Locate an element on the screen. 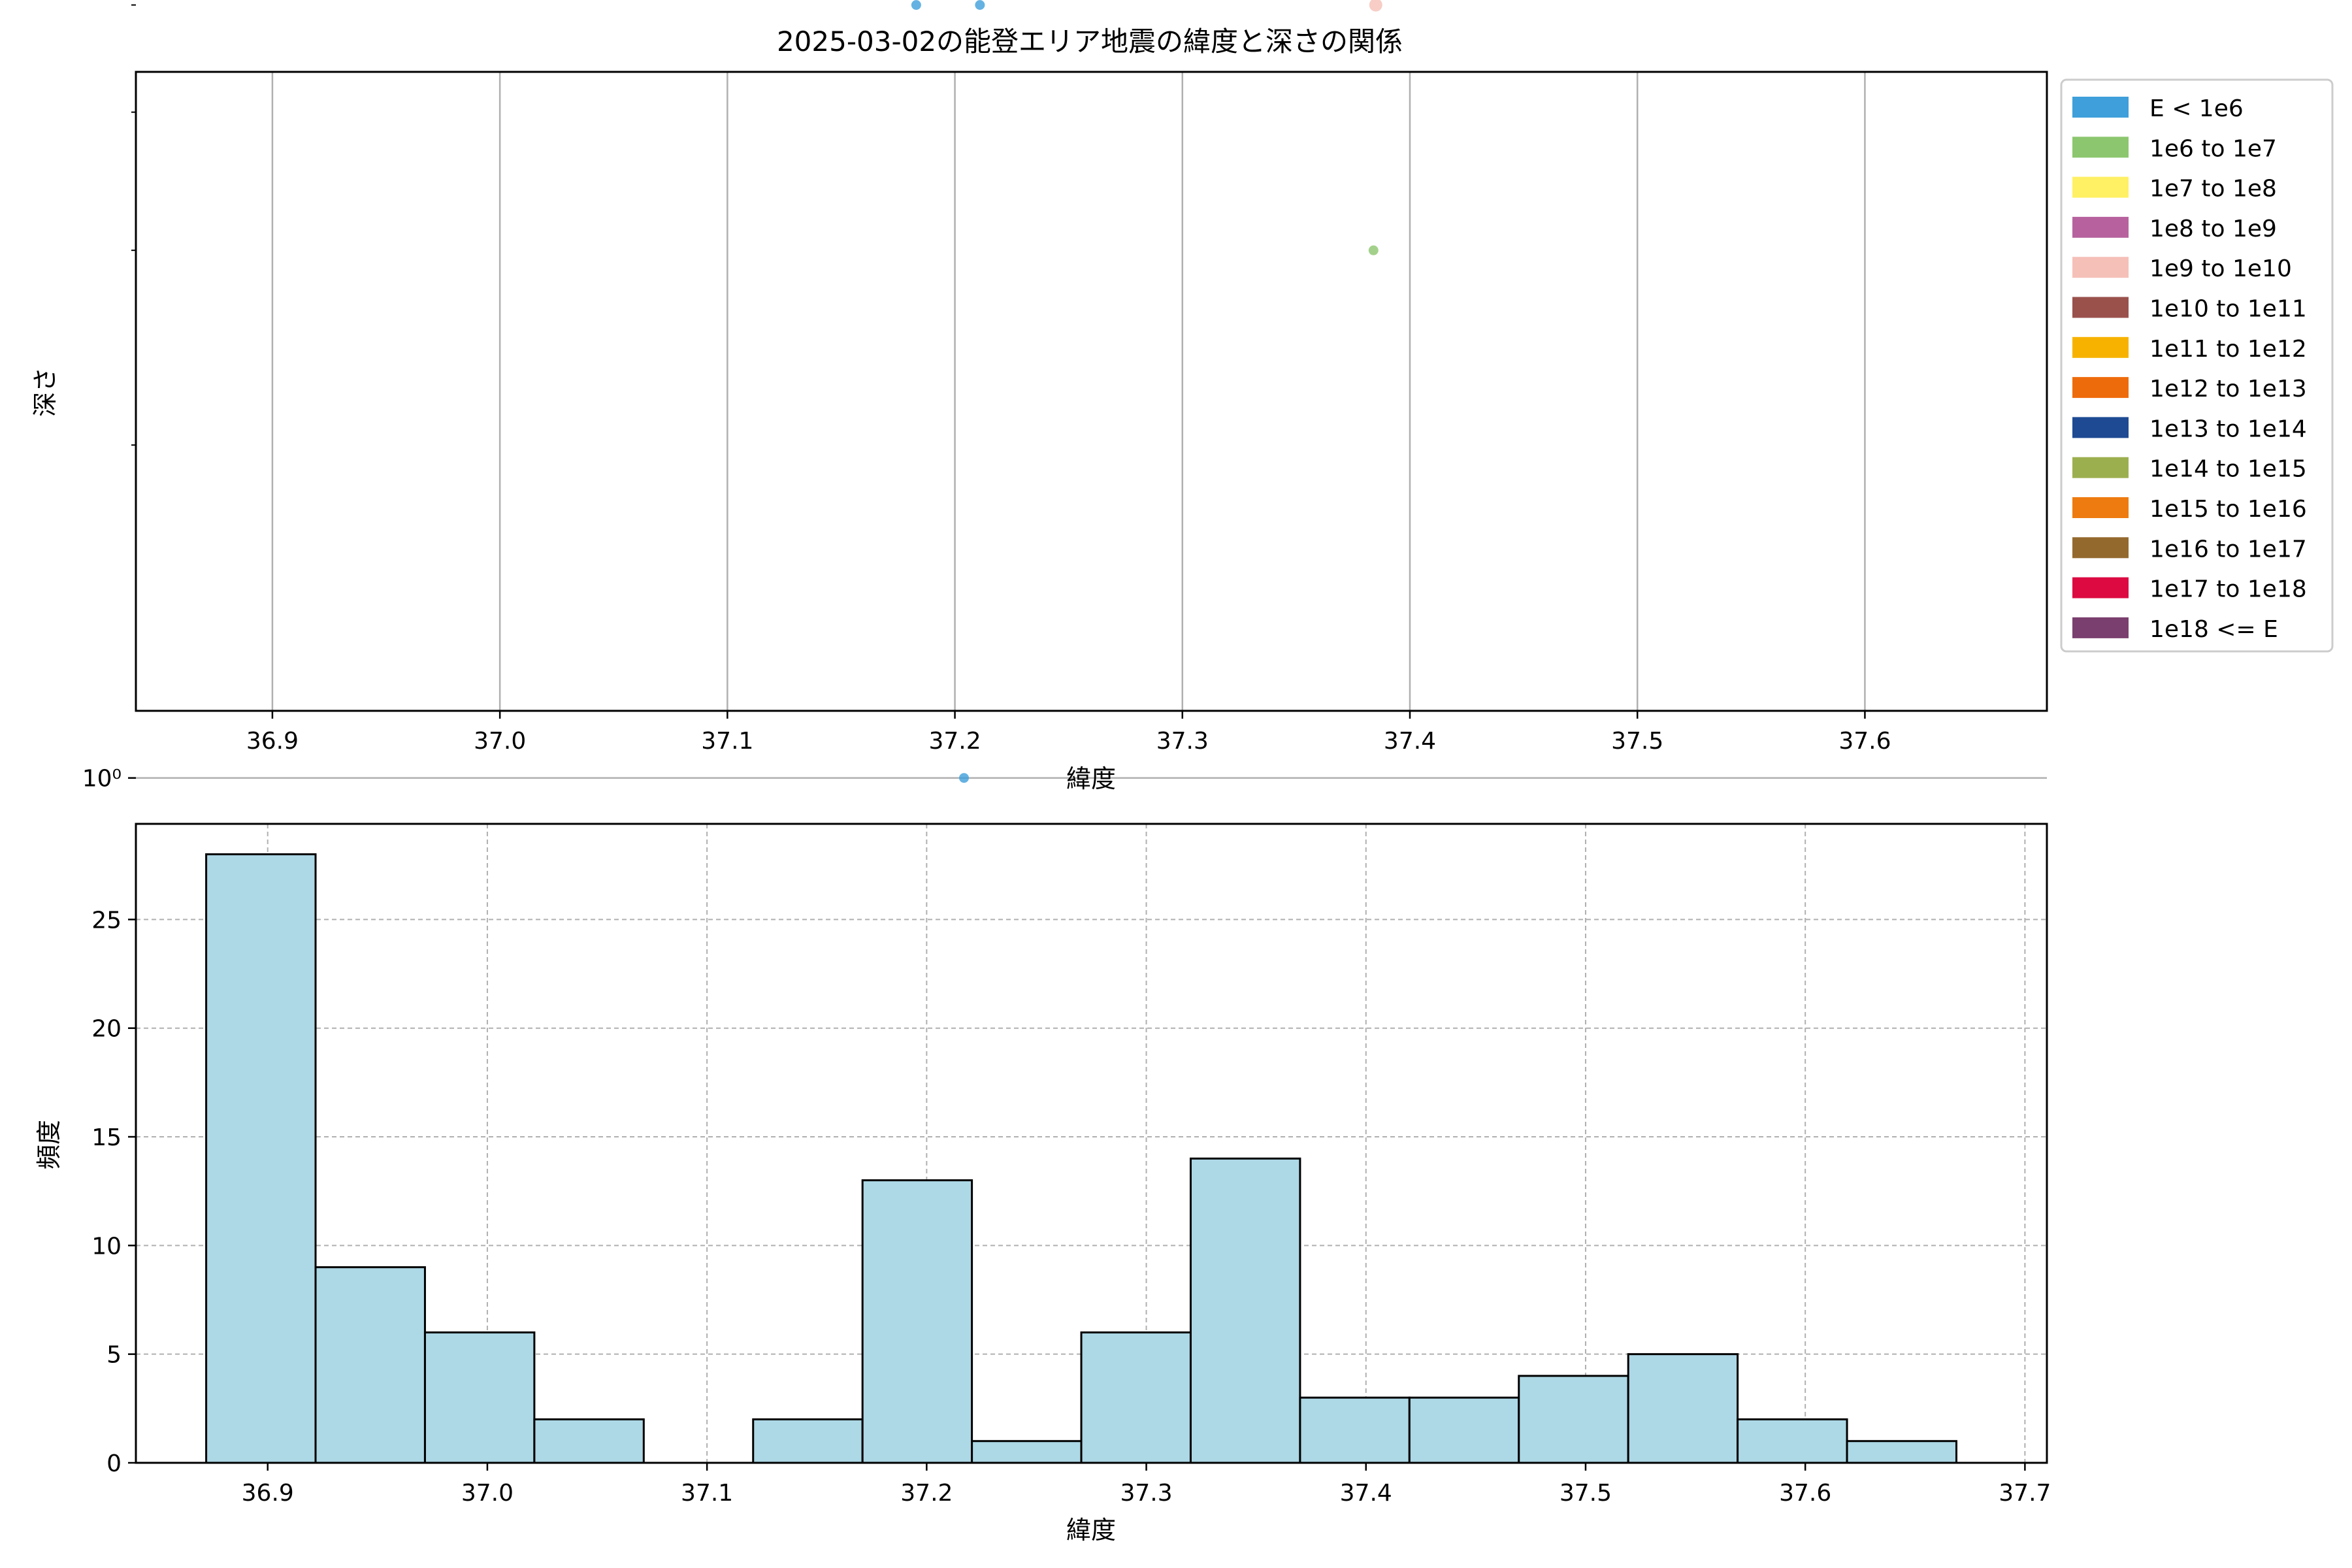  legend-label: 1e9 to 1e10 is located at coordinates (2220, 268).